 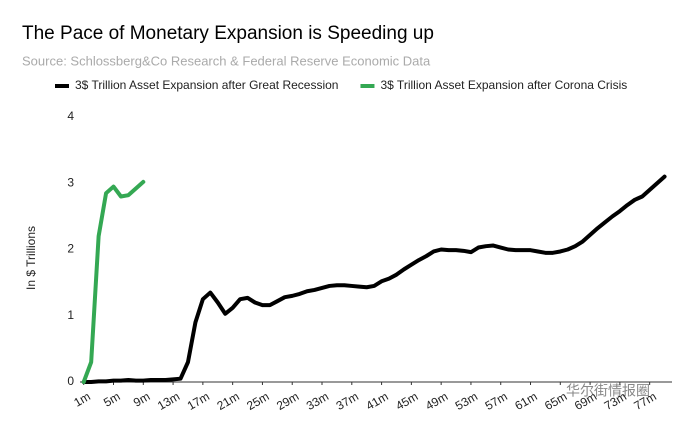 What do you see at coordinates (257, 401) in the screenshot?
I see `x-tick-label: 25m` at bounding box center [257, 401].